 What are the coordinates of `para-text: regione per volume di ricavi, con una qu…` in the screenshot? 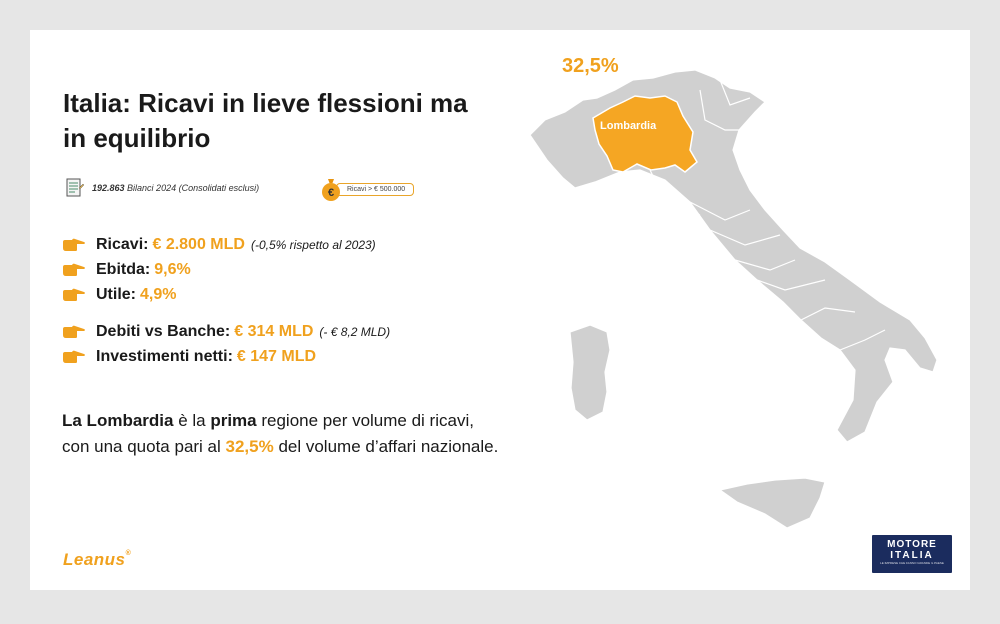 It's located at (268, 433).